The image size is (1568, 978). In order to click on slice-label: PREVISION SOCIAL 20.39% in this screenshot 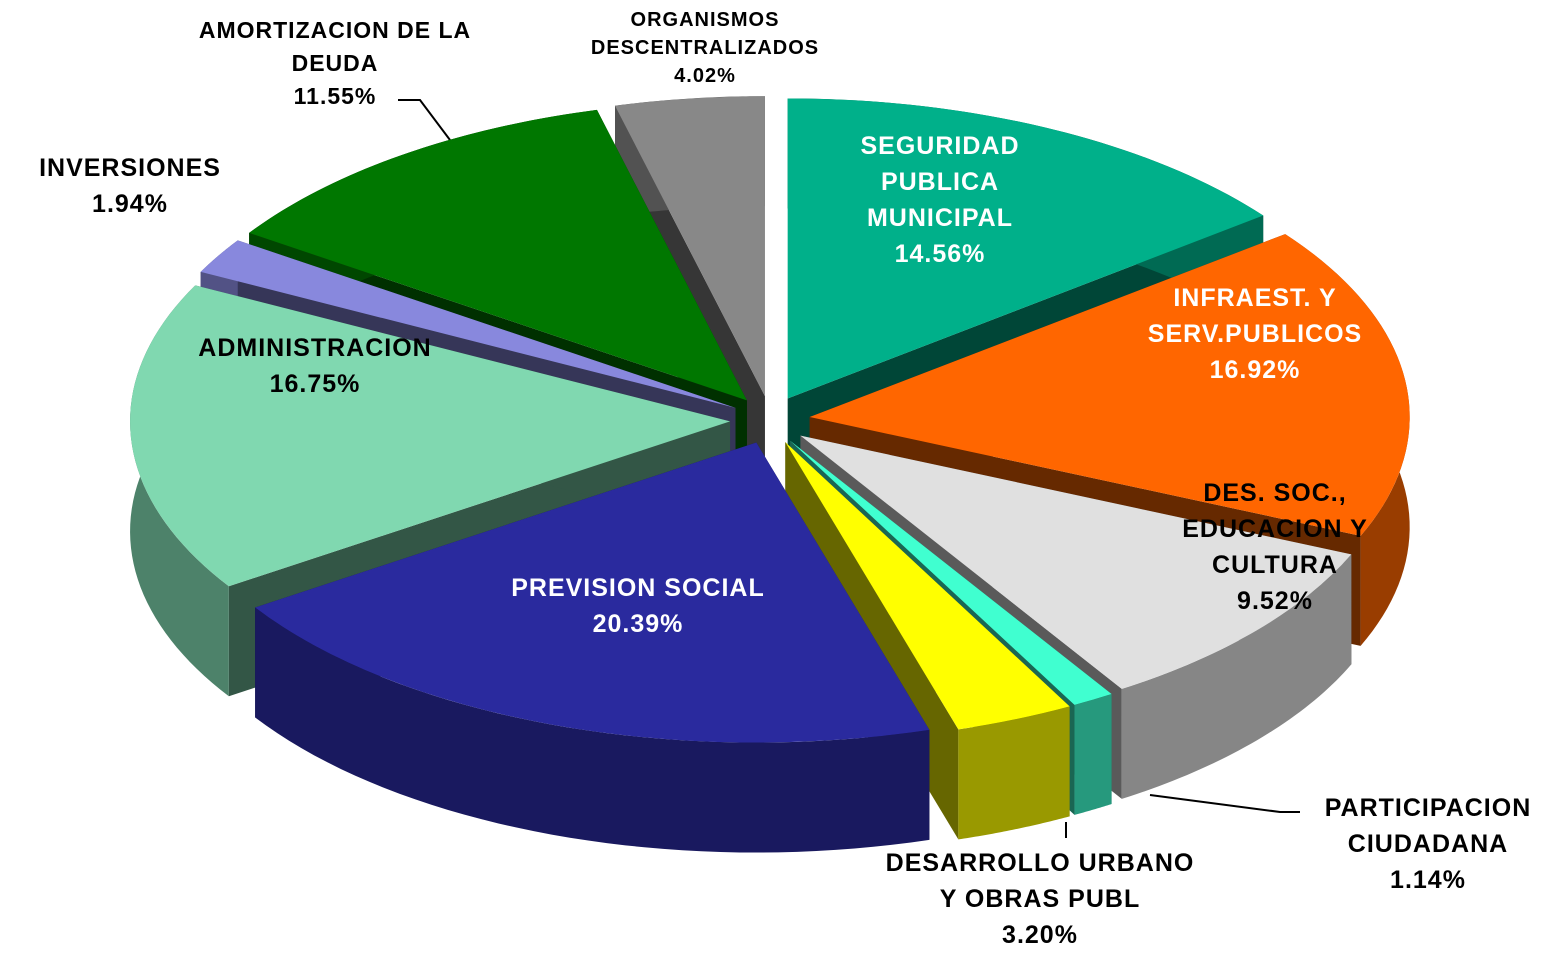, I will do `click(638, 606)`.